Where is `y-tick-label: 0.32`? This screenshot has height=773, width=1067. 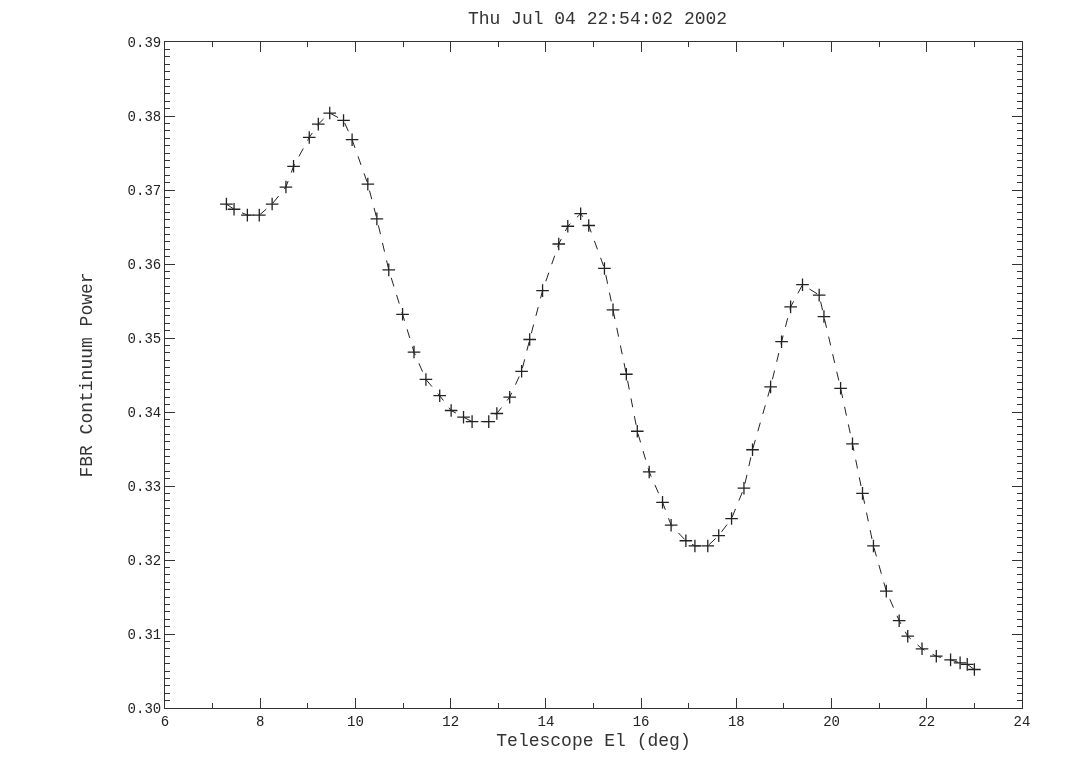
y-tick-label: 0.32 is located at coordinates (144, 560).